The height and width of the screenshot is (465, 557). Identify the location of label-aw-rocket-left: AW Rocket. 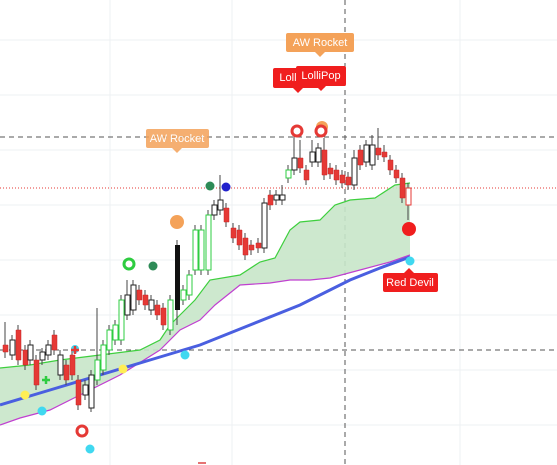
(177, 141).